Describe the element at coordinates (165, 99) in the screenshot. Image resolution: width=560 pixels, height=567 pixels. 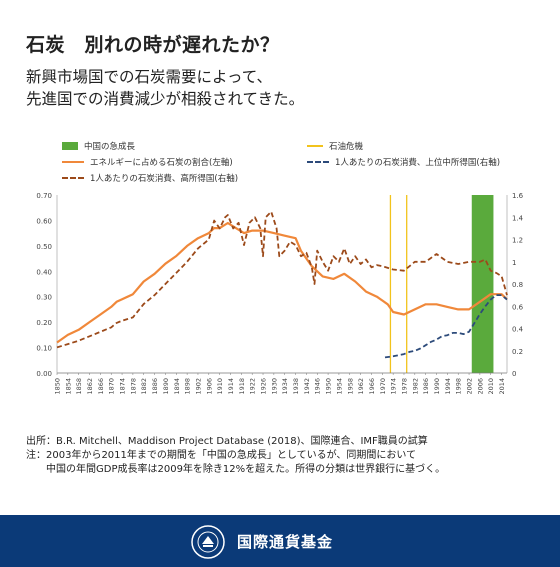
I see `subtitle-line-2: 先進国での消費減少が相殺されてきた。` at that location.